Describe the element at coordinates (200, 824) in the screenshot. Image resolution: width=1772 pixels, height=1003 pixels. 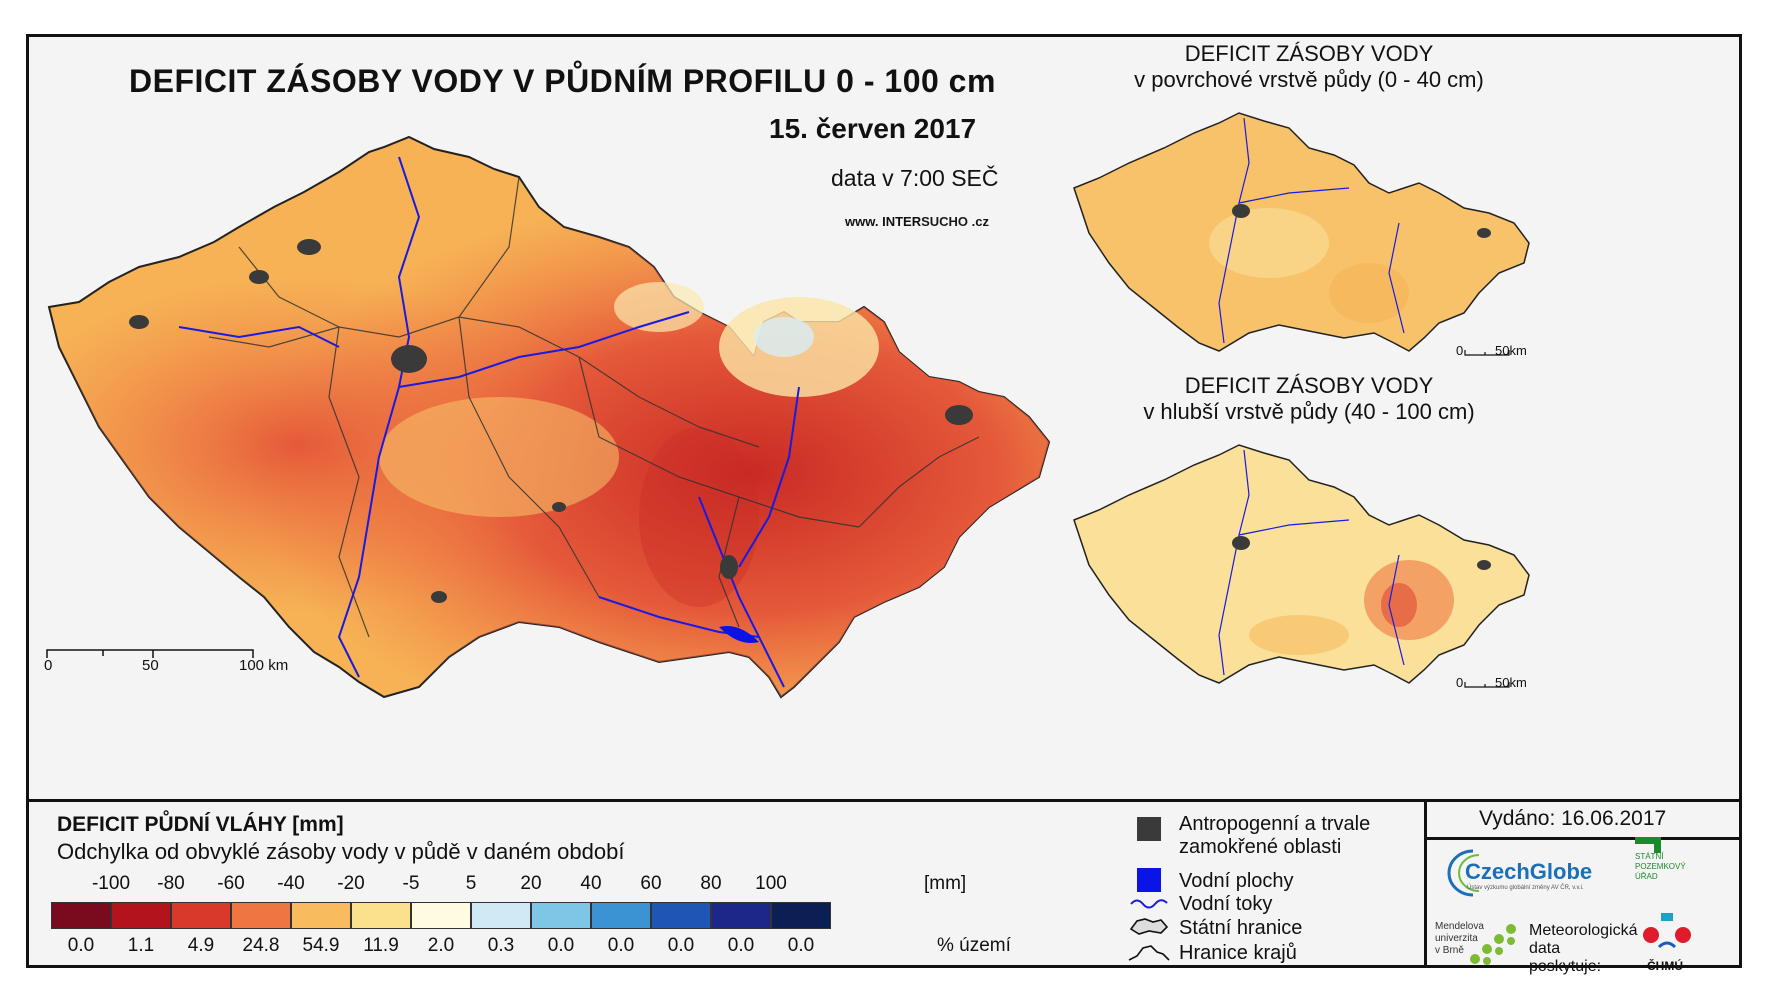
I see `legend-title: DEFICIT PŮDNÍ VLÁHY [mm]` at that location.